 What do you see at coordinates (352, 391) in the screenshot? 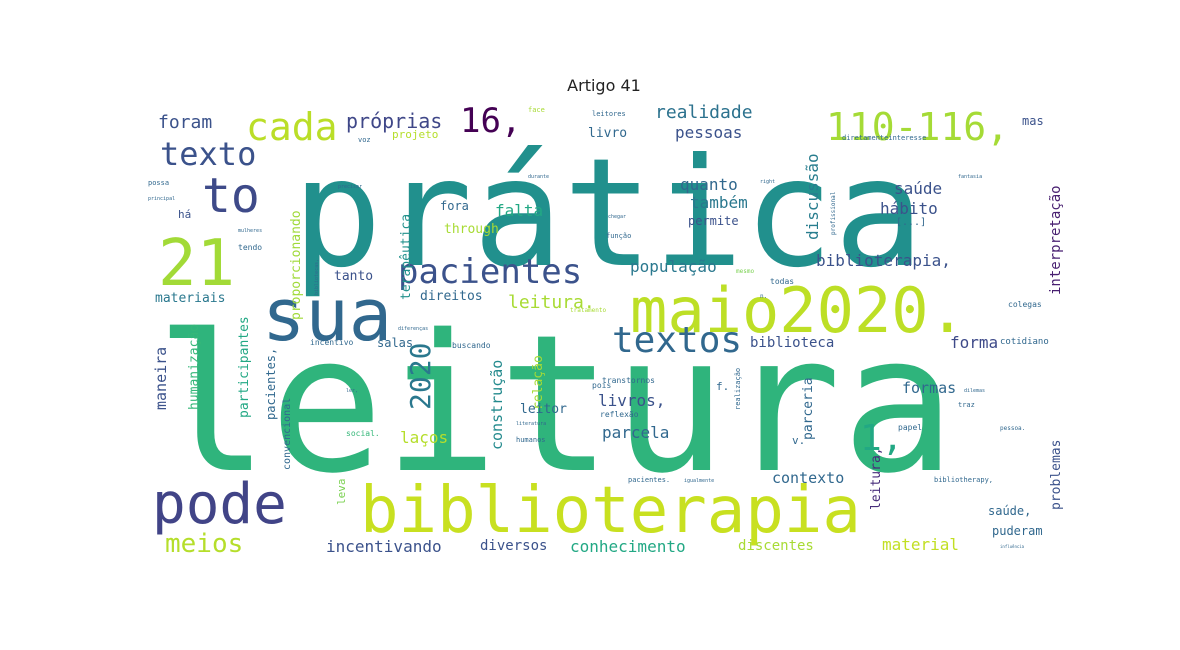
I see `word-mark: ler,` at bounding box center [352, 391].